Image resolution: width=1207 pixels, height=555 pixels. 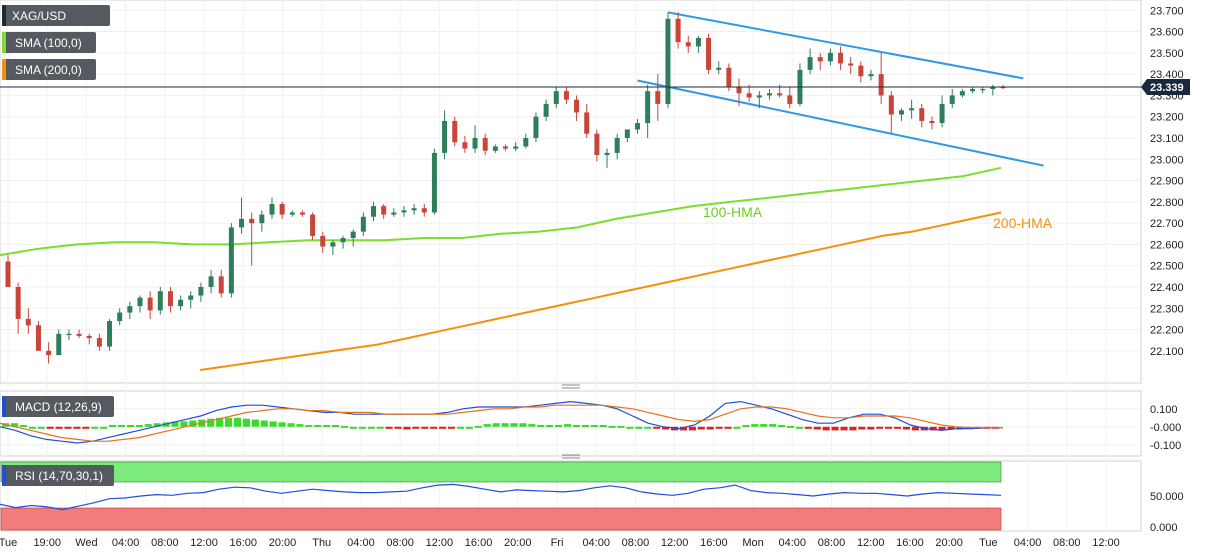 I want to click on panel-resize-handle-macd, so click(x=571, y=386).